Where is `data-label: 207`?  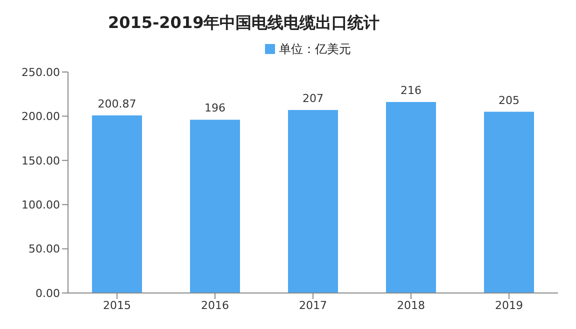
data-label: 207 is located at coordinates (313, 99).